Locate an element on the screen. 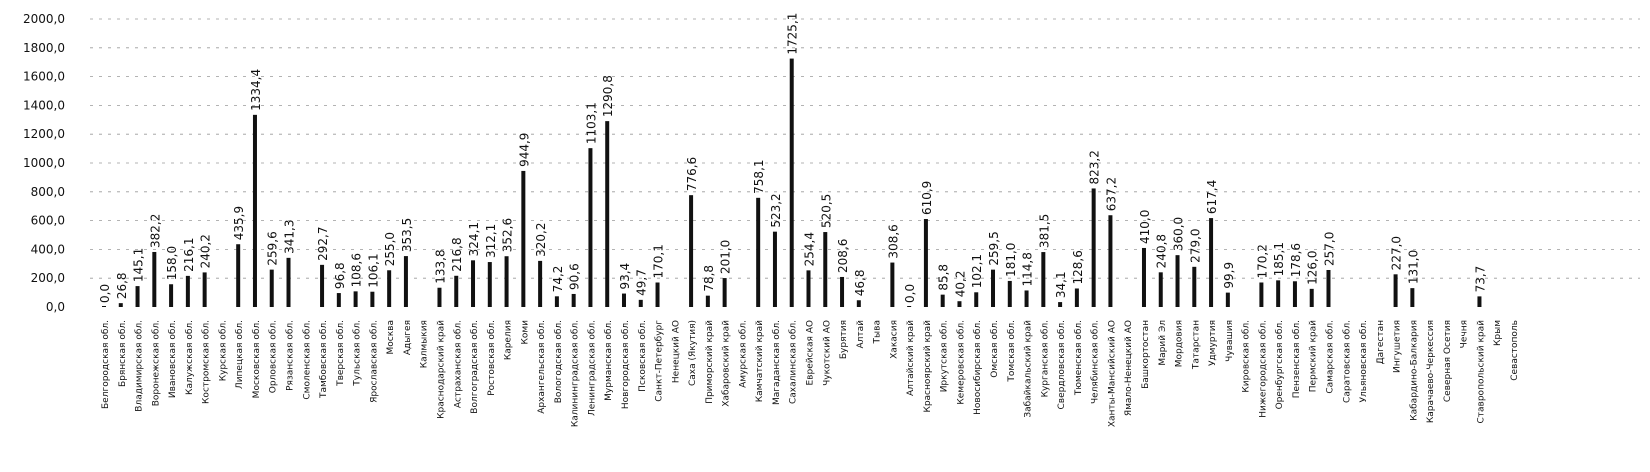  data-label: 99,9 is located at coordinates (1229, 275).